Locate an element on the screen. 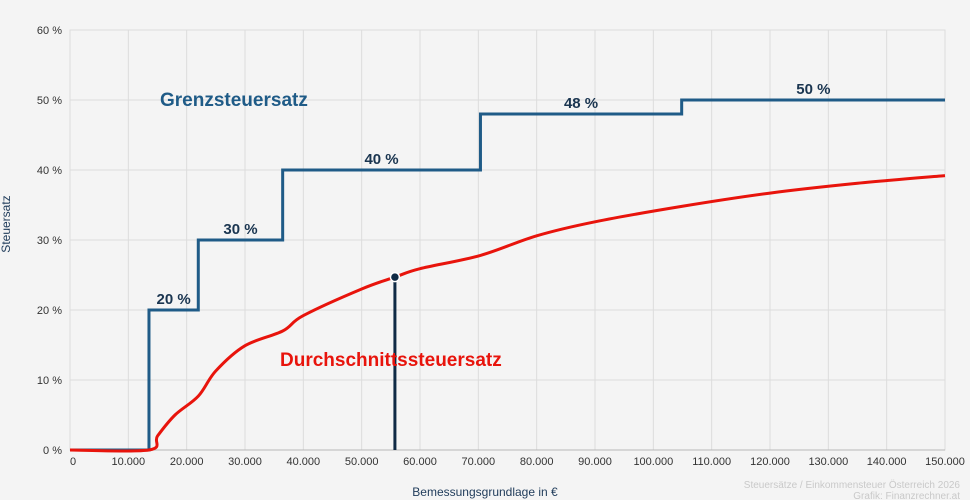  y-tick-label: 0 % is located at coordinates (52, 451).